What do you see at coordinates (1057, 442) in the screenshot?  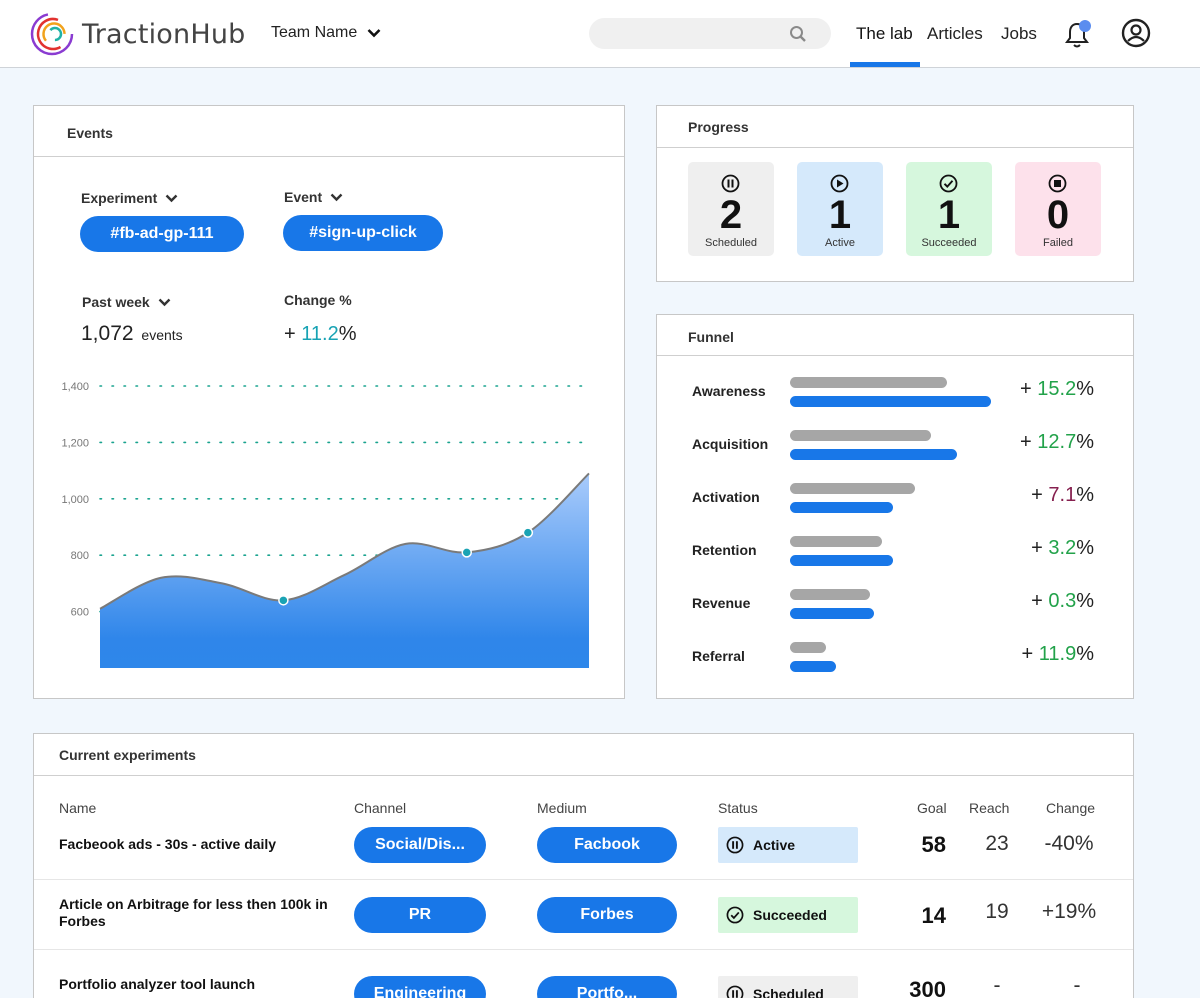 I see `funnel-change-number: 12.7` at bounding box center [1057, 442].